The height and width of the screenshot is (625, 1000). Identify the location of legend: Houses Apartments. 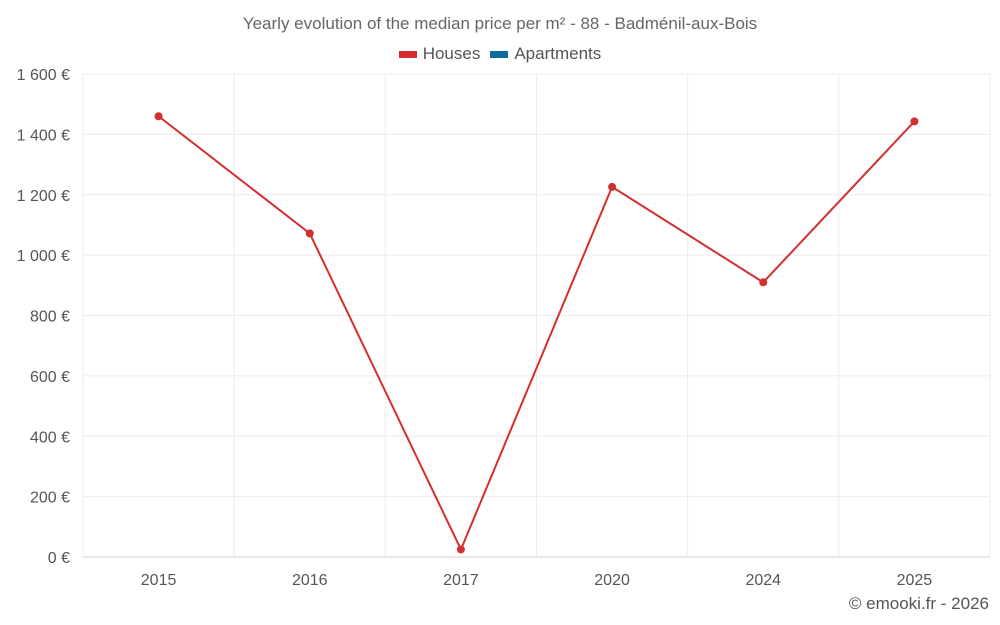
(500, 54).